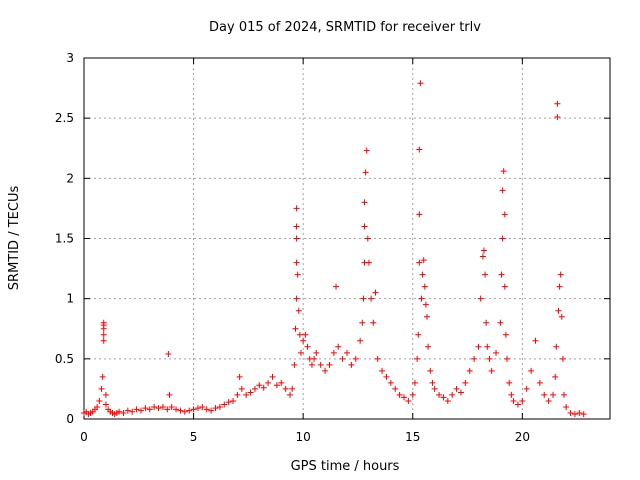 The height and width of the screenshot is (480, 640). I want to click on y-axis-title: SRMTID / TECUs, so click(14, 238).